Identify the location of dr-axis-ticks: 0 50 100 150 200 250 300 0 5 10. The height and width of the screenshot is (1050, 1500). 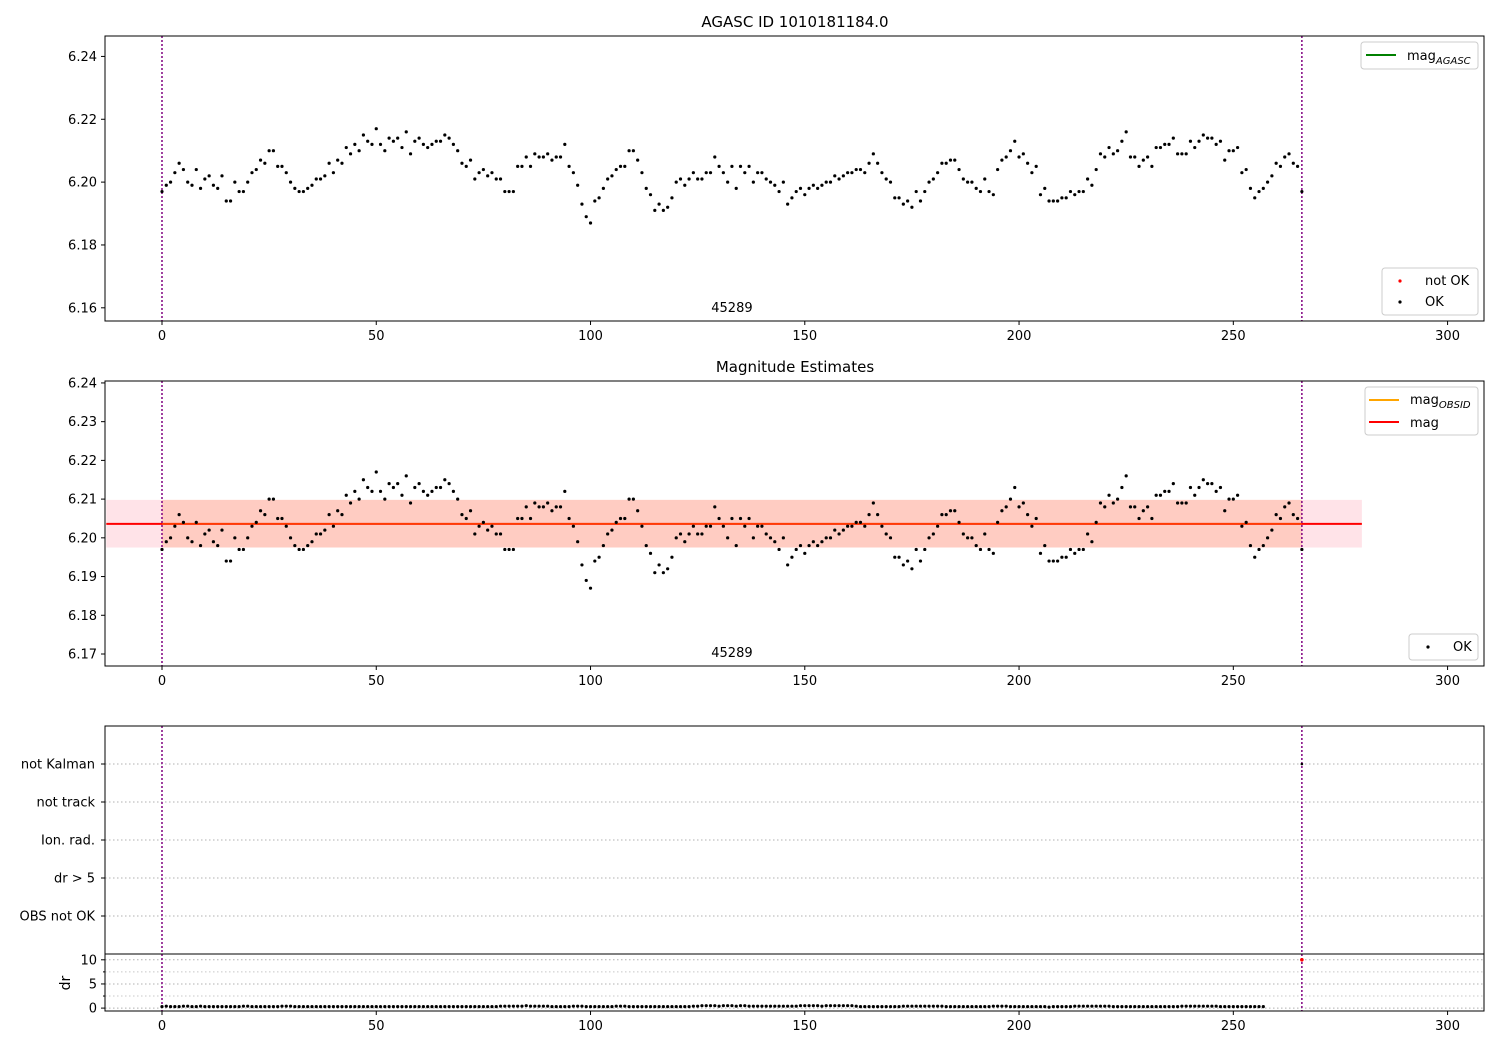
(782, 993).